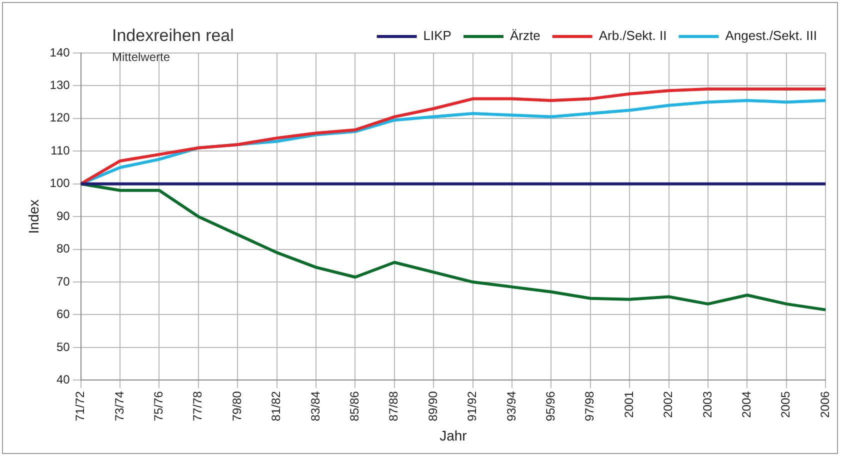 This screenshot has height=459, width=843. Describe the element at coordinates (632, 36) in the screenshot. I see `legend-label: Arb./Sekt. II` at that location.